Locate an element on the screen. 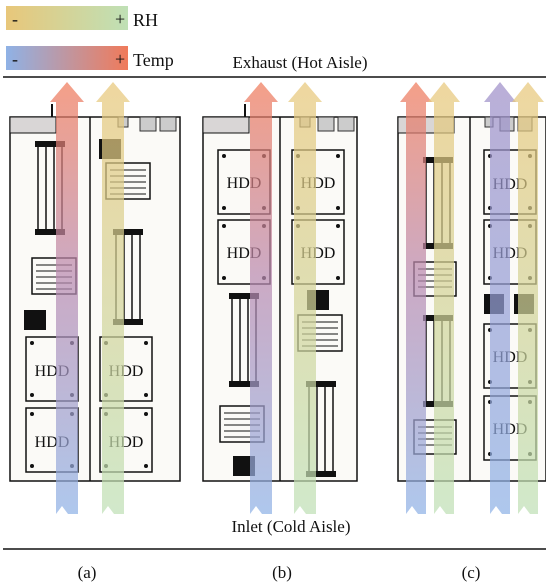  inlet-label: Inlet (Cold Aisle) is located at coordinates (291, 526).